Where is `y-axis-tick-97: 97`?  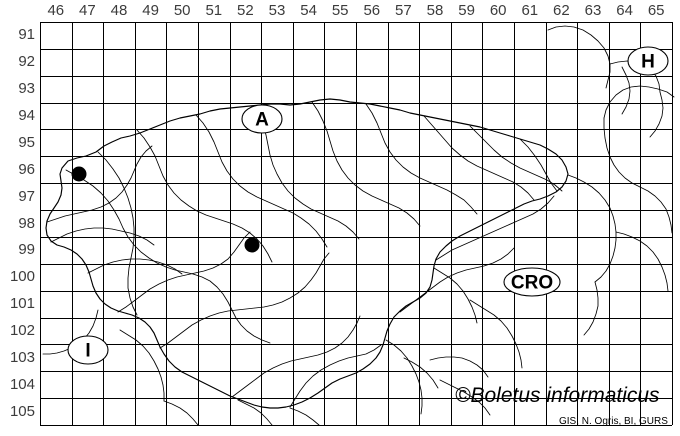 y-axis-tick-97: 97 is located at coordinates (26, 196).